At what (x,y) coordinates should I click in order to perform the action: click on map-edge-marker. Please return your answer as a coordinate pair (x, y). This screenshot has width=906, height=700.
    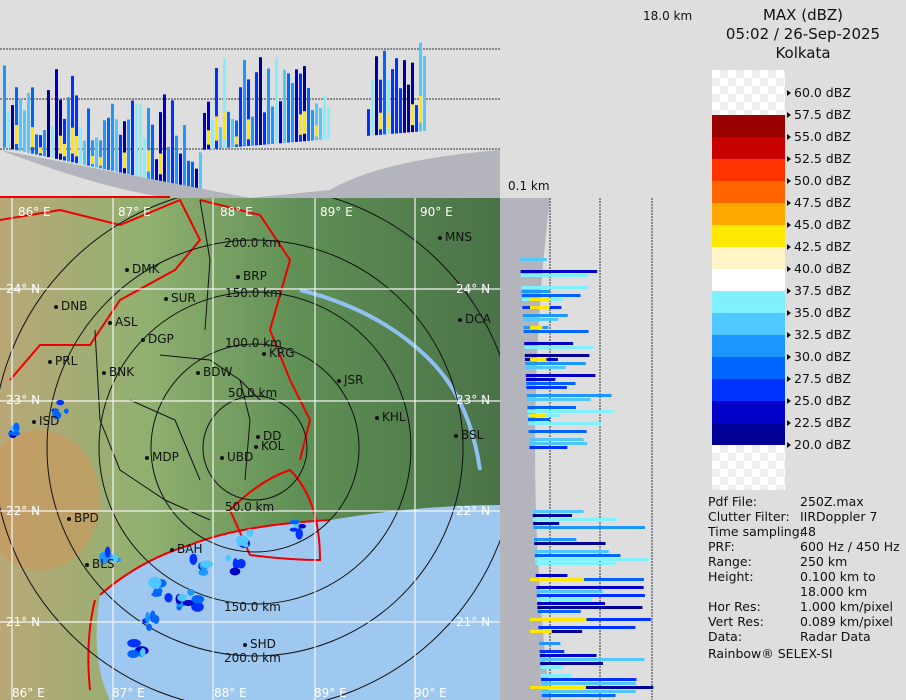
    Looking at the image, I should click on (85, 197).